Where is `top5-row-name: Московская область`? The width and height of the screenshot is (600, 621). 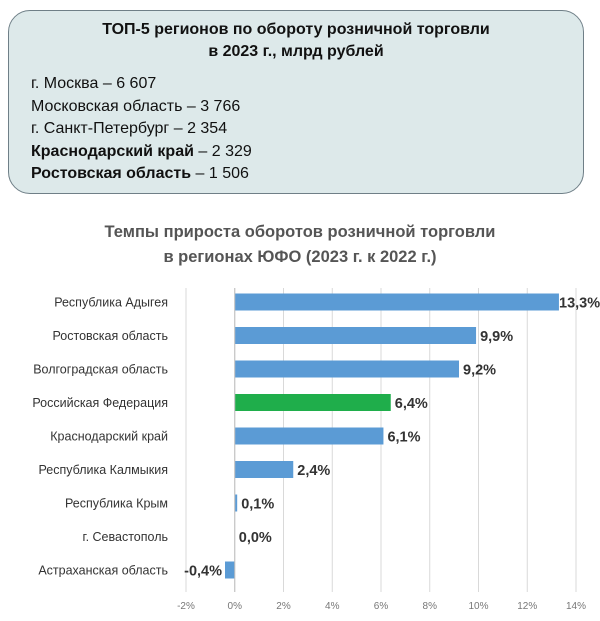 top5-row-name: Московская область is located at coordinates (107, 106).